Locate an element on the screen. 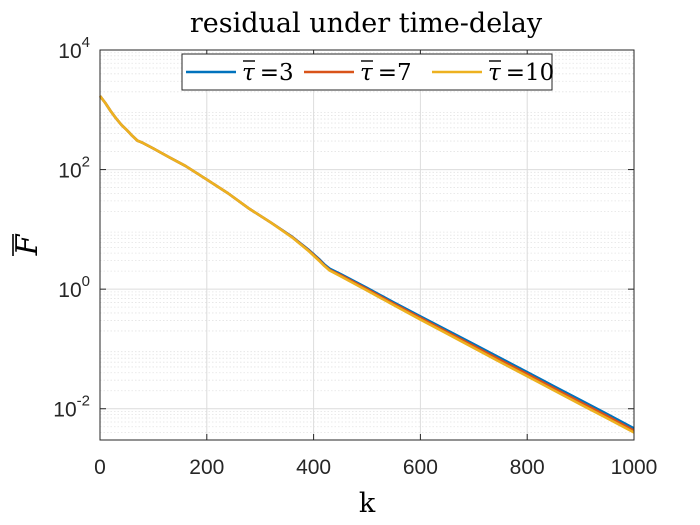 This screenshot has height=525, width=700. x-axis-label: k is located at coordinates (367, 503).